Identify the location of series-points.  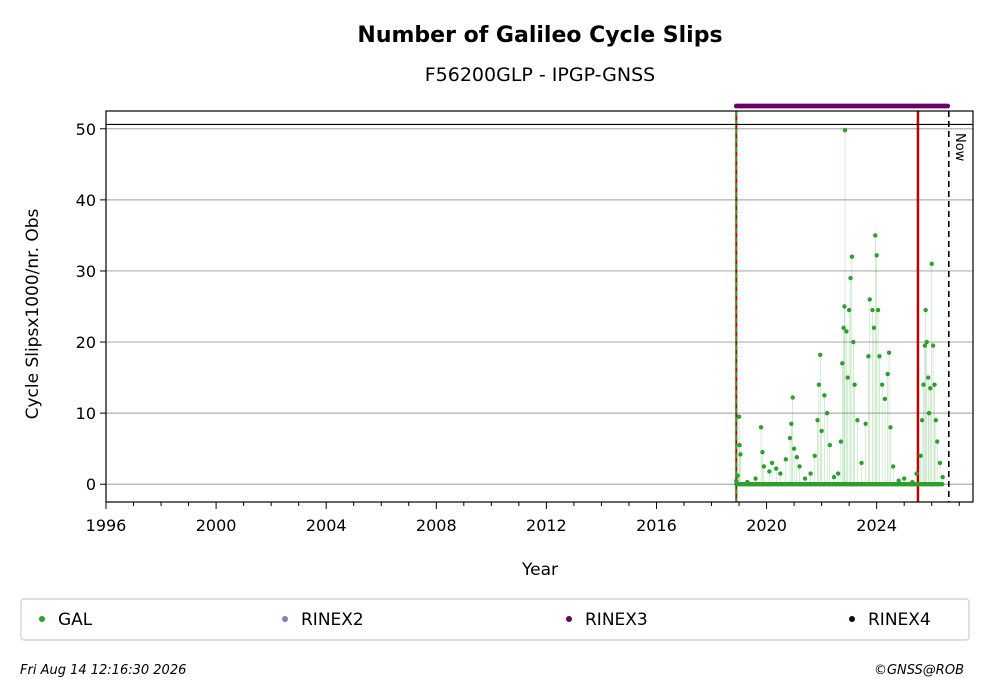
(842, 295).